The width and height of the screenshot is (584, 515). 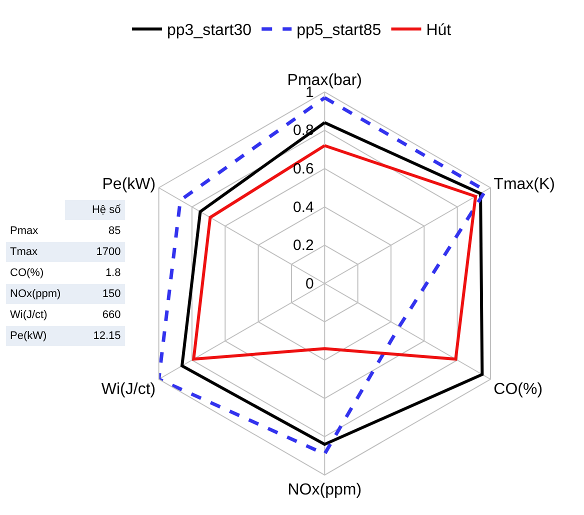 I want to click on y-tick-label: 0.2, so click(x=303, y=245).